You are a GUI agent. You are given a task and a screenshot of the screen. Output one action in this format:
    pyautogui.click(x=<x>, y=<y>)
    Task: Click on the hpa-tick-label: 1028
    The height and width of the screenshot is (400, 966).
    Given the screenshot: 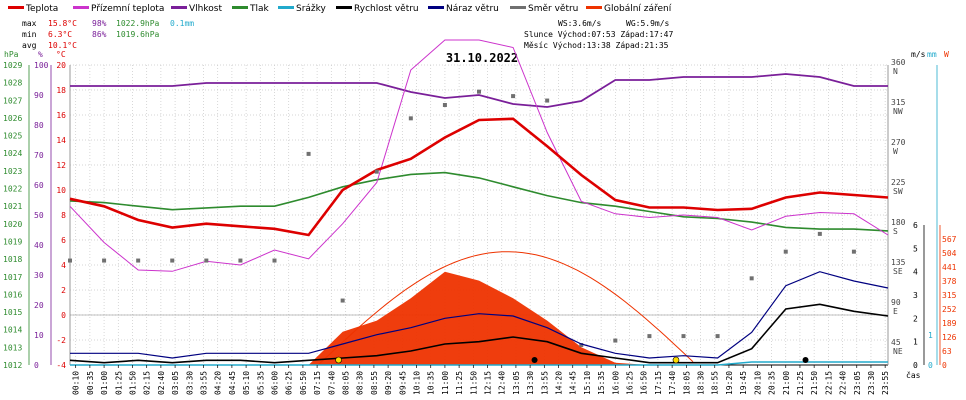 What is the action you would take?
    pyautogui.click(x=12, y=83)
    